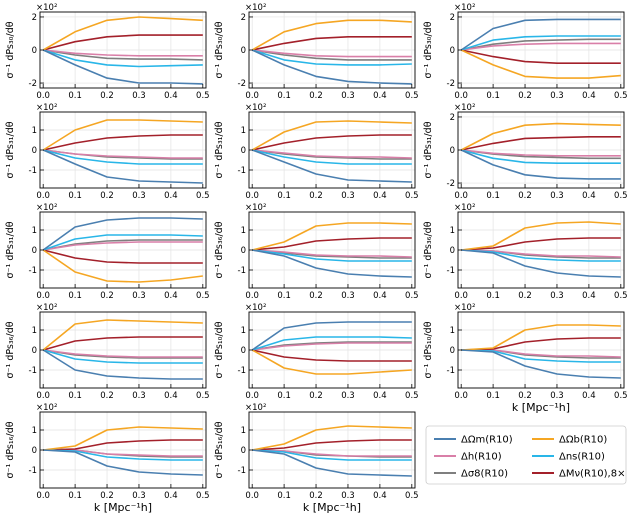 The width and height of the screenshot is (632, 526). What do you see at coordinates (428, 149) in the screenshot?
I see `y-axis-label: σ⁻¹ dPs₃₁/dθ` at bounding box center [428, 149].